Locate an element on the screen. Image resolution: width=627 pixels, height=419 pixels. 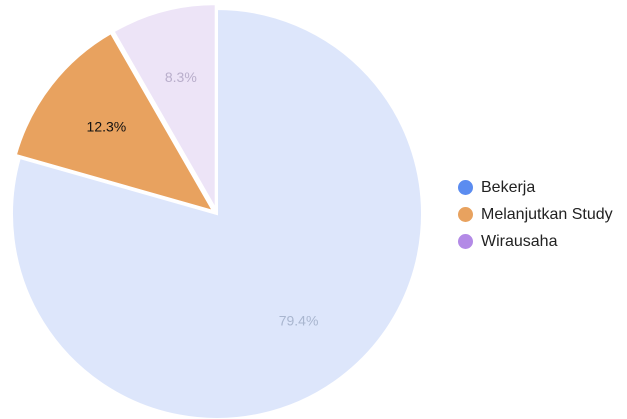
pie-slice-melanjutkan-study is located at coordinates (115, 122).